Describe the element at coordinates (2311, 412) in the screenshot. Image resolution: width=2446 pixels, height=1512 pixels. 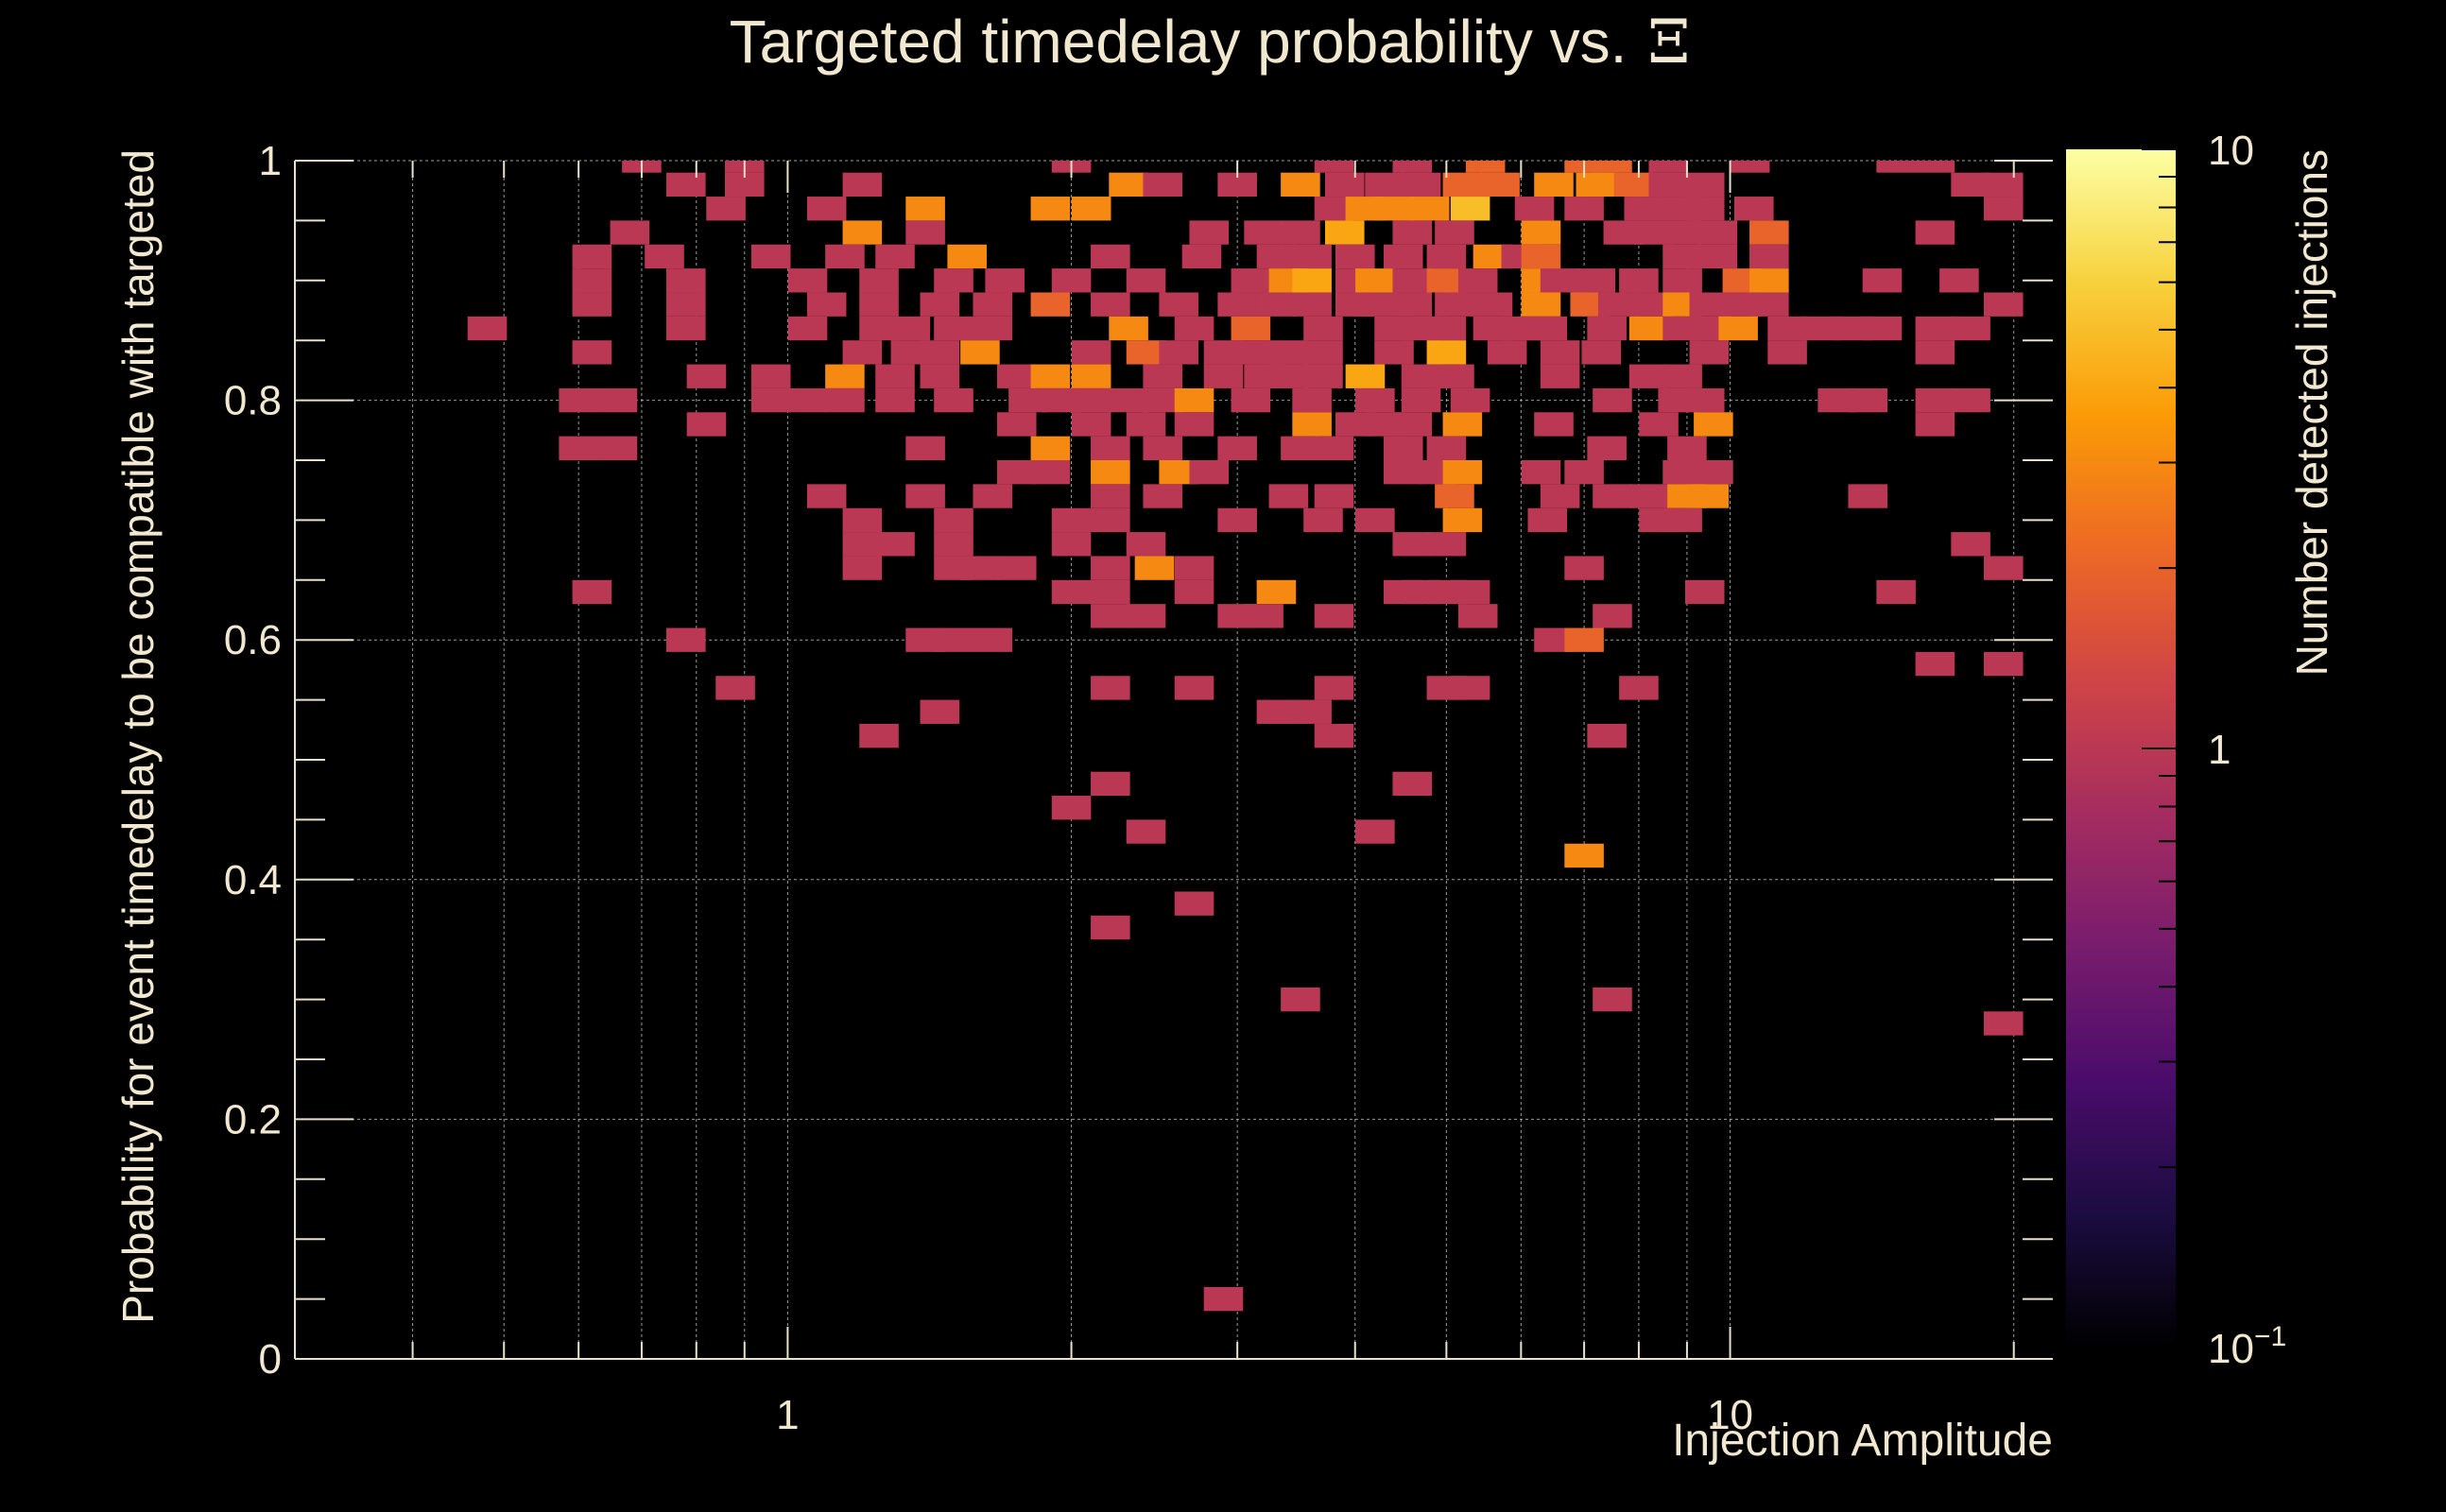
I see `colorbar-label: Number detected injections` at that location.